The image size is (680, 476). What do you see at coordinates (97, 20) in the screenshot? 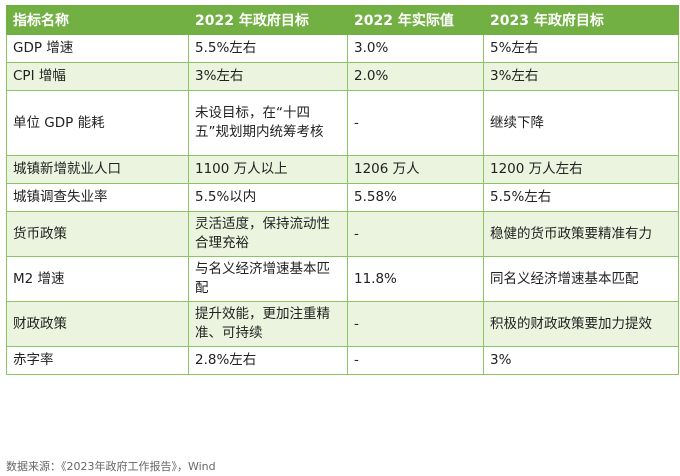
I see `header-indicator: 指标名称` at bounding box center [97, 20].